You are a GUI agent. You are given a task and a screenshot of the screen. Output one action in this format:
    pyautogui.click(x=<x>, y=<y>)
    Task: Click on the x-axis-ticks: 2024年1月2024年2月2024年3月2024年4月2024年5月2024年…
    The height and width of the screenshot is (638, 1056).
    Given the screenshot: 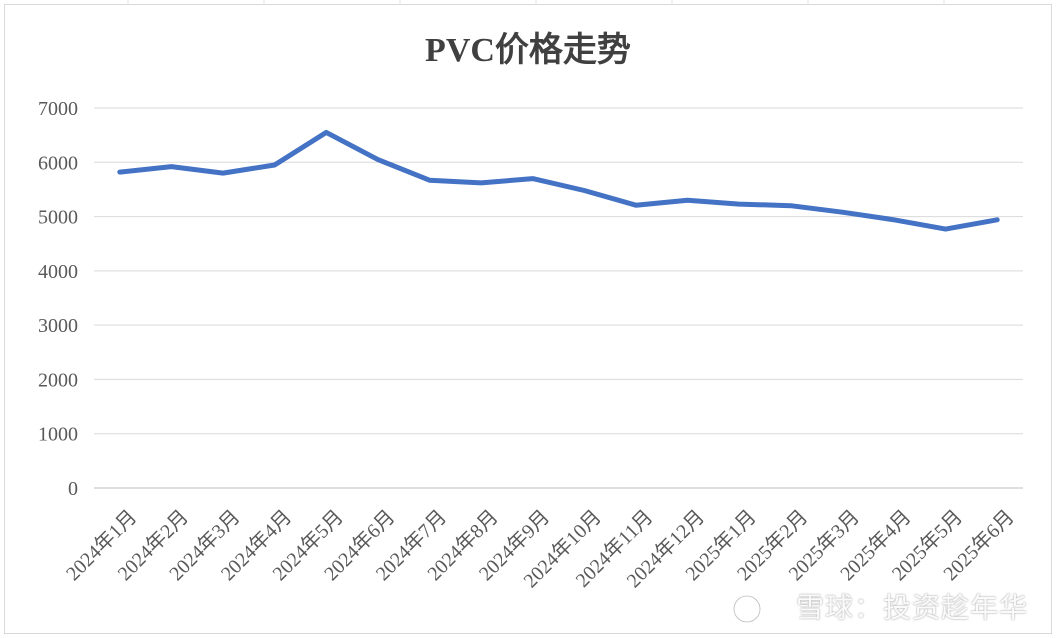 What is the action you would take?
    pyautogui.click(x=539, y=548)
    